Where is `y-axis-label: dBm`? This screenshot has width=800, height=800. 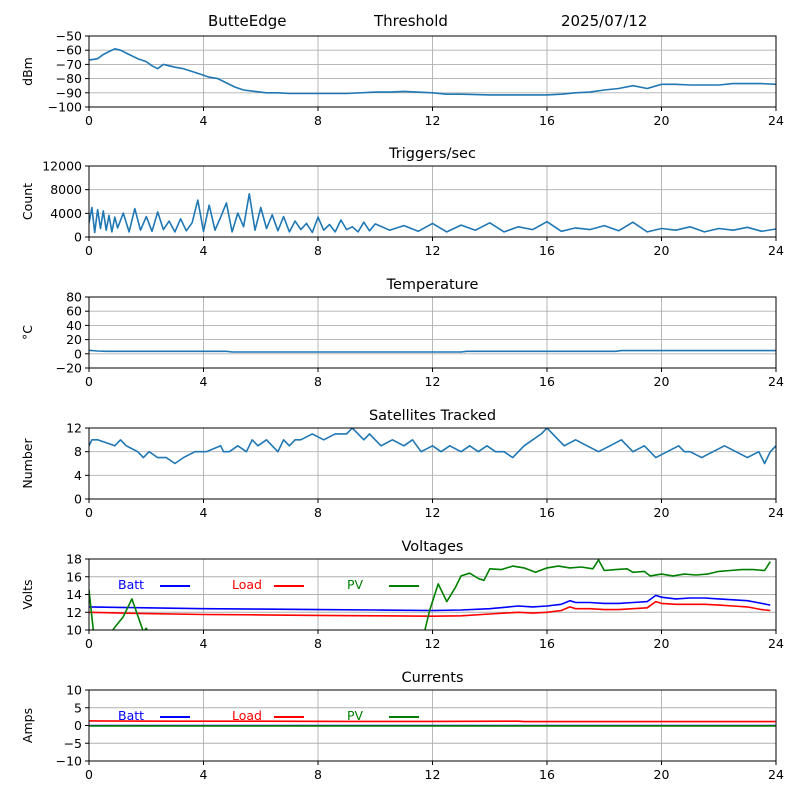
y-axis-label: dBm is located at coordinates (27, 71).